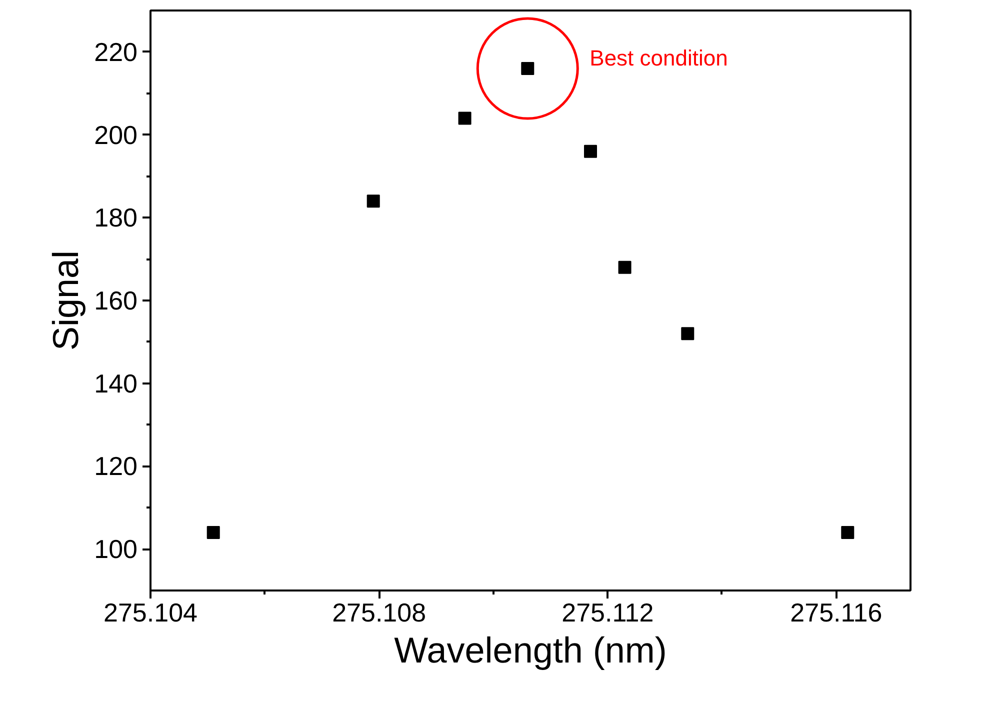 The image size is (998, 716). What do you see at coordinates (116, 383) in the screenshot?
I see `y-tick-label: 140` at bounding box center [116, 383].